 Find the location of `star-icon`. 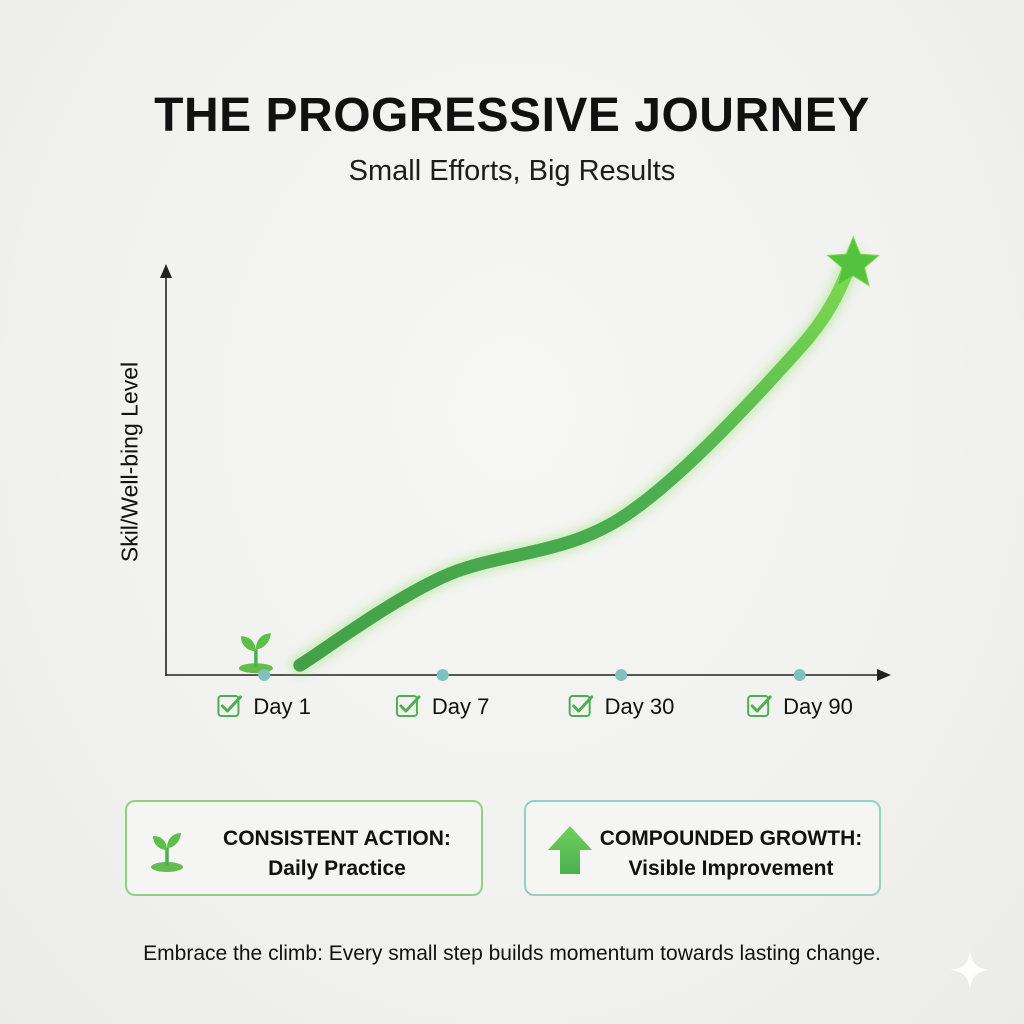

star-icon is located at coordinates (853, 261).